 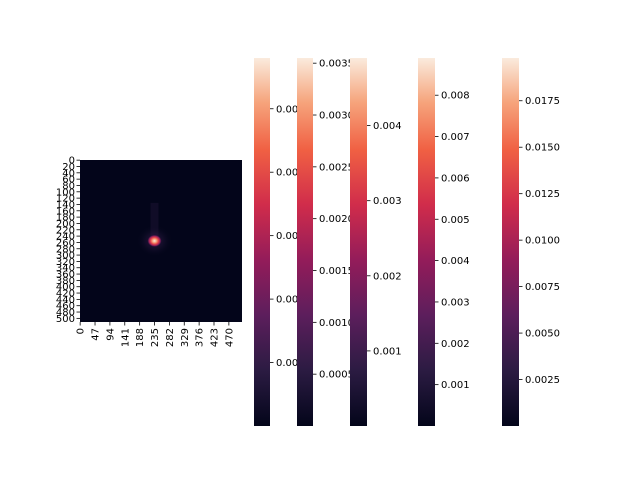 What do you see at coordinates (185, 337) in the screenshot?
I see `x-tick-label: 329` at bounding box center [185, 337].